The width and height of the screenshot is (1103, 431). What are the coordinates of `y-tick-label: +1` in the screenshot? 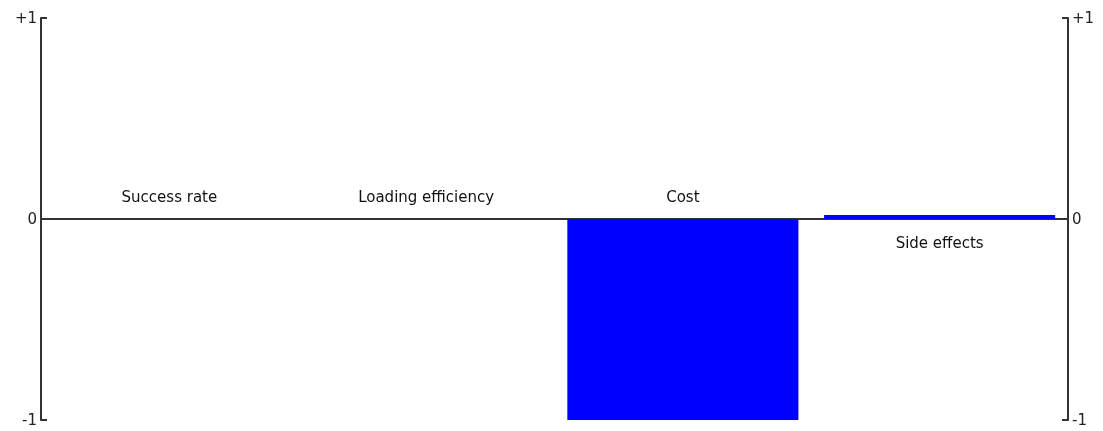 It's located at (25, 18).